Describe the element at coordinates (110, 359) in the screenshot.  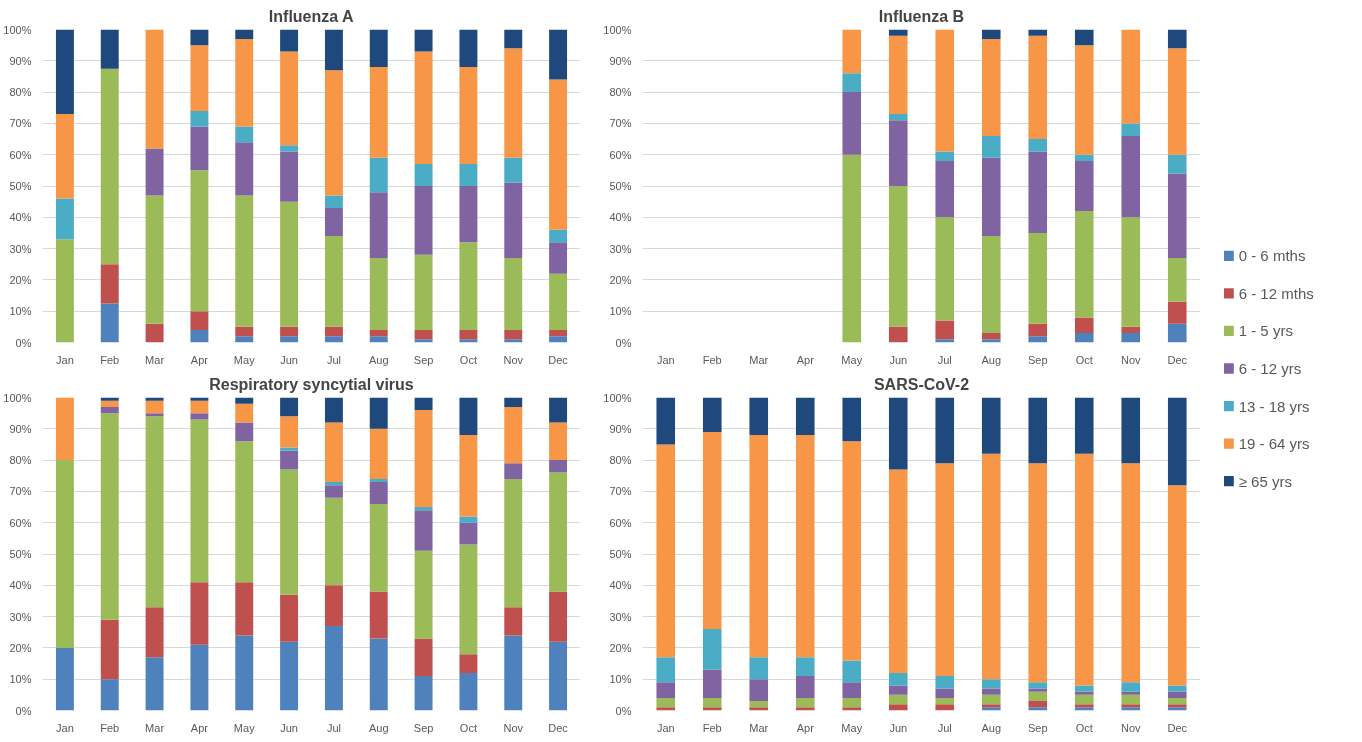
I see `x-tick-label: Feb` at that location.